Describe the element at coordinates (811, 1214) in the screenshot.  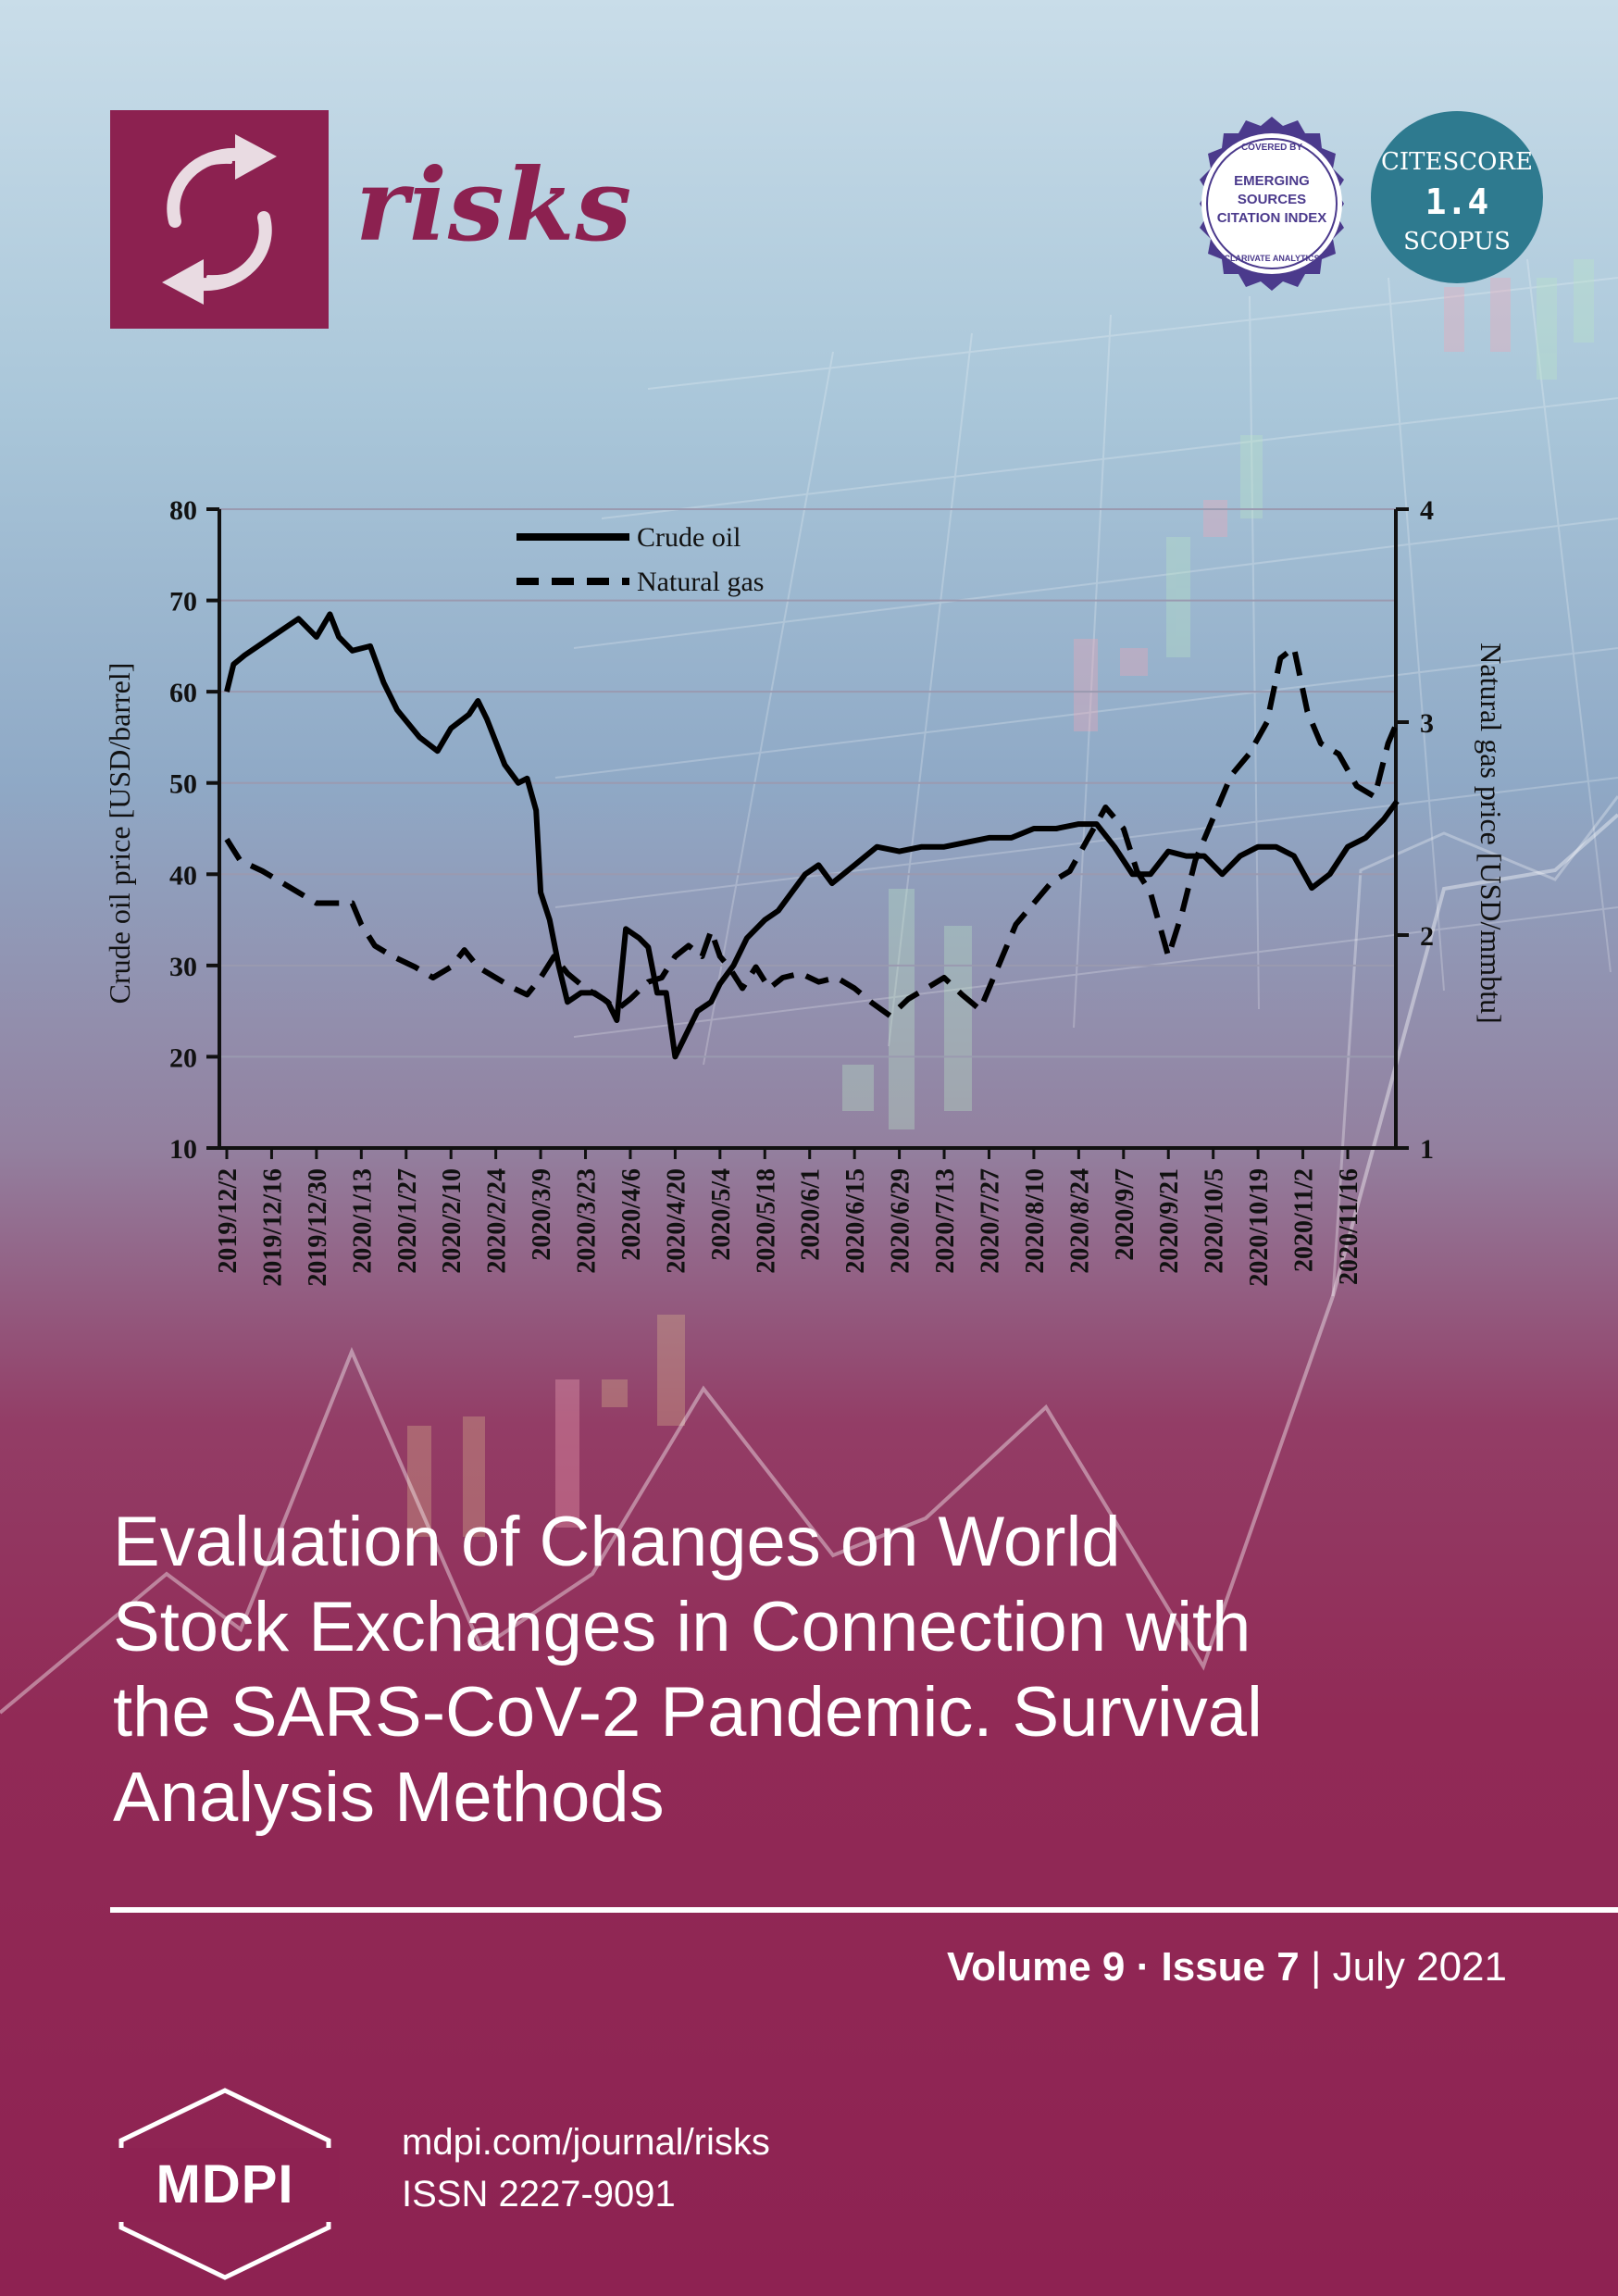
I see `x-tick-label: 2020/6/1` at that location.